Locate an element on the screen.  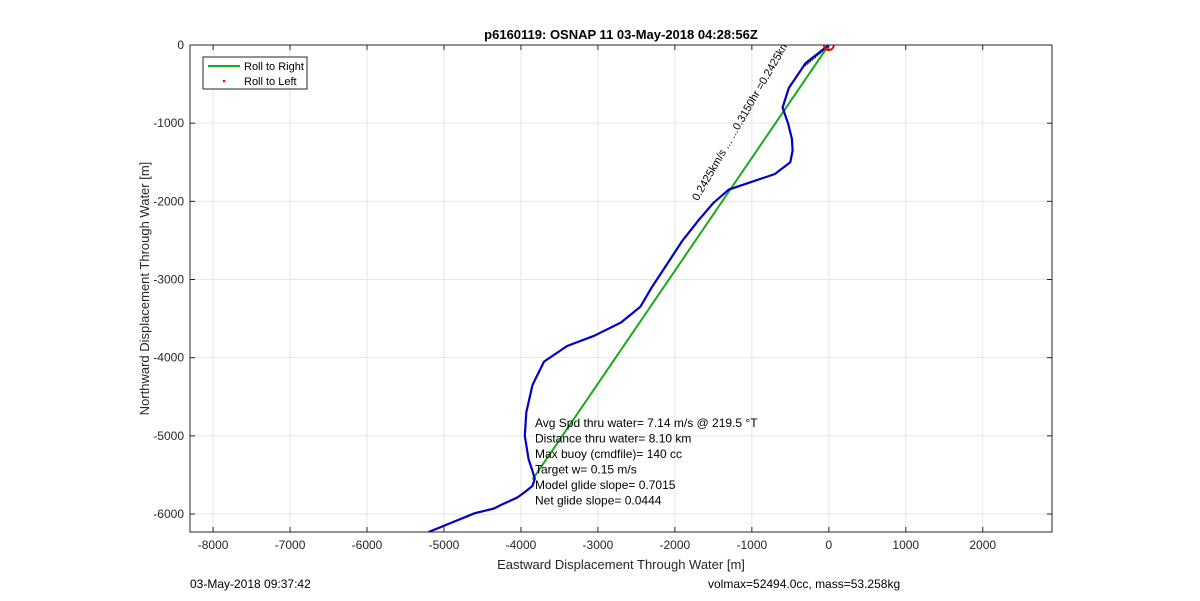
y-tick-label: 0 is located at coordinates (180, 45).